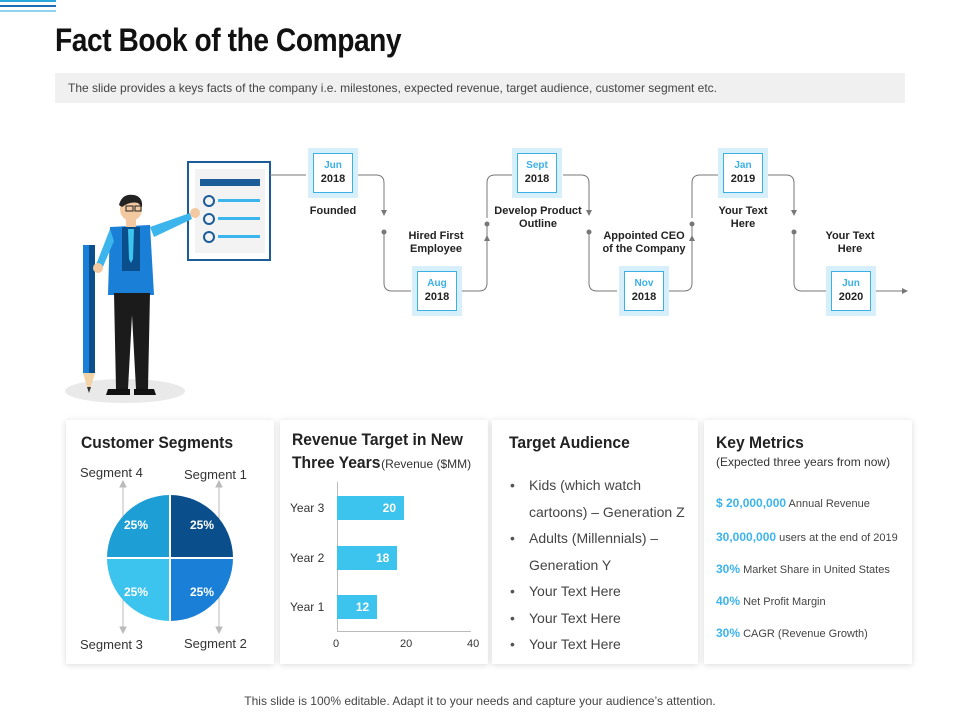 The image size is (960, 720). Describe the element at coordinates (538, 217) in the screenshot. I see `timeline-label-3: Develop Product Outline` at that location.